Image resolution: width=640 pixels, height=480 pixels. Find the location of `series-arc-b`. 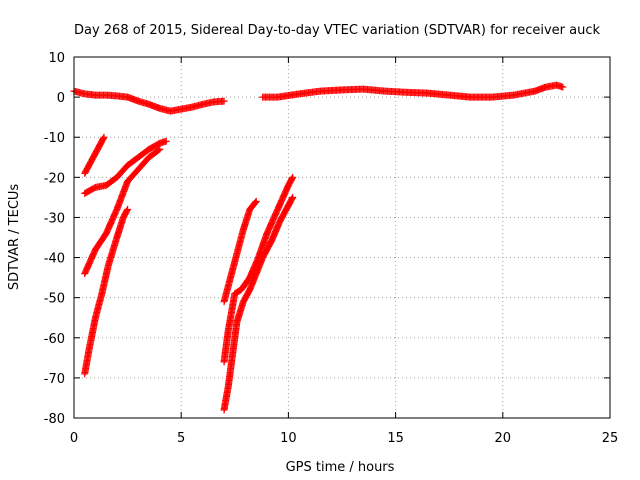

series-arc-b is located at coordinates (125, 167).